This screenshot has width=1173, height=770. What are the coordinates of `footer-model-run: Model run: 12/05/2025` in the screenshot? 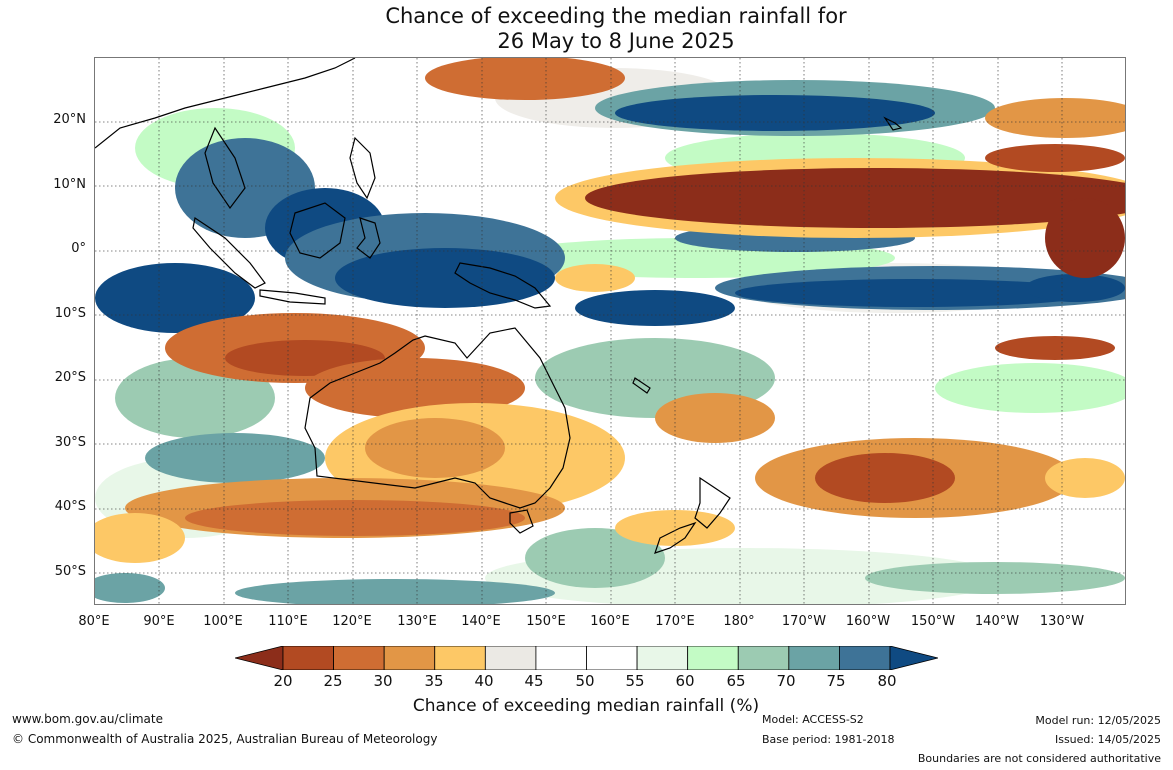 It's located at (1098, 720).